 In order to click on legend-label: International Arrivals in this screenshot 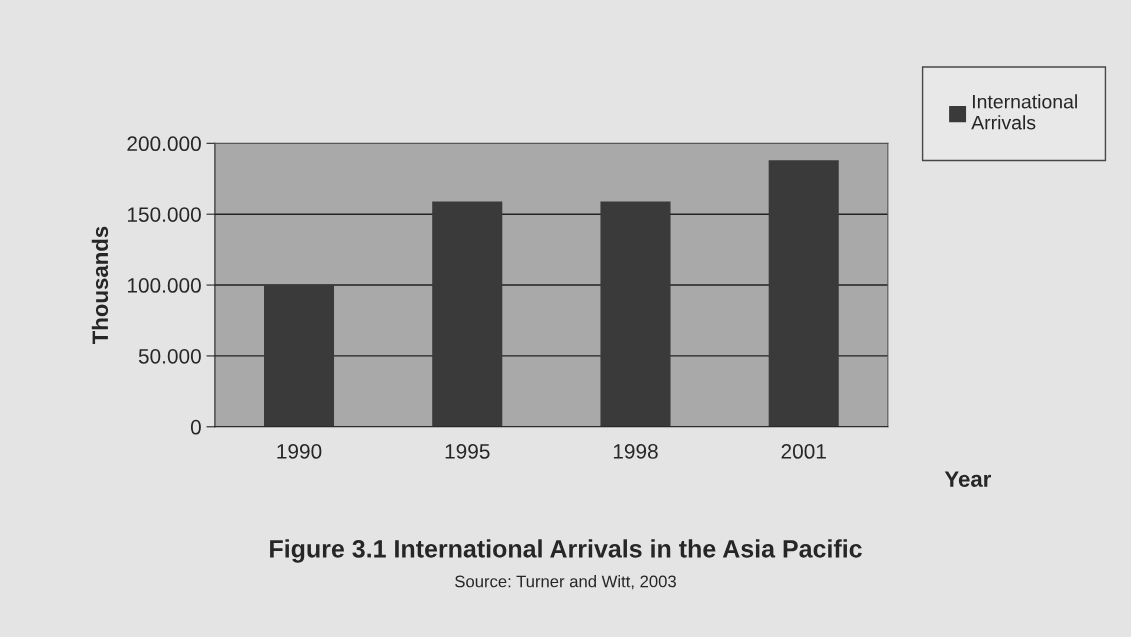, I will do `click(1024, 112)`.